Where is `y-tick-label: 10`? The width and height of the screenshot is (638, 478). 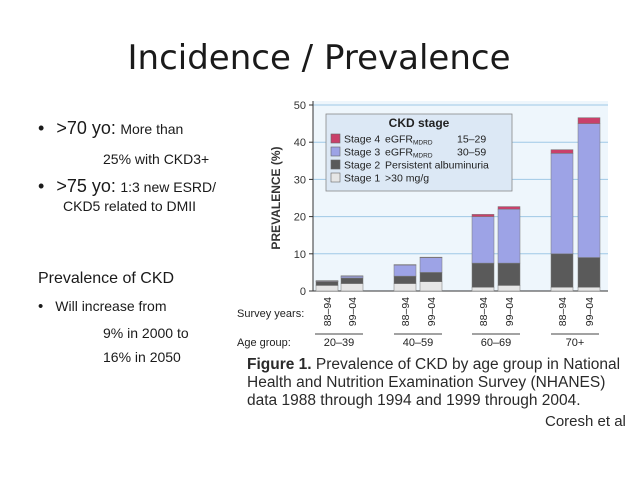 y-tick-label: 10 is located at coordinates (300, 255).